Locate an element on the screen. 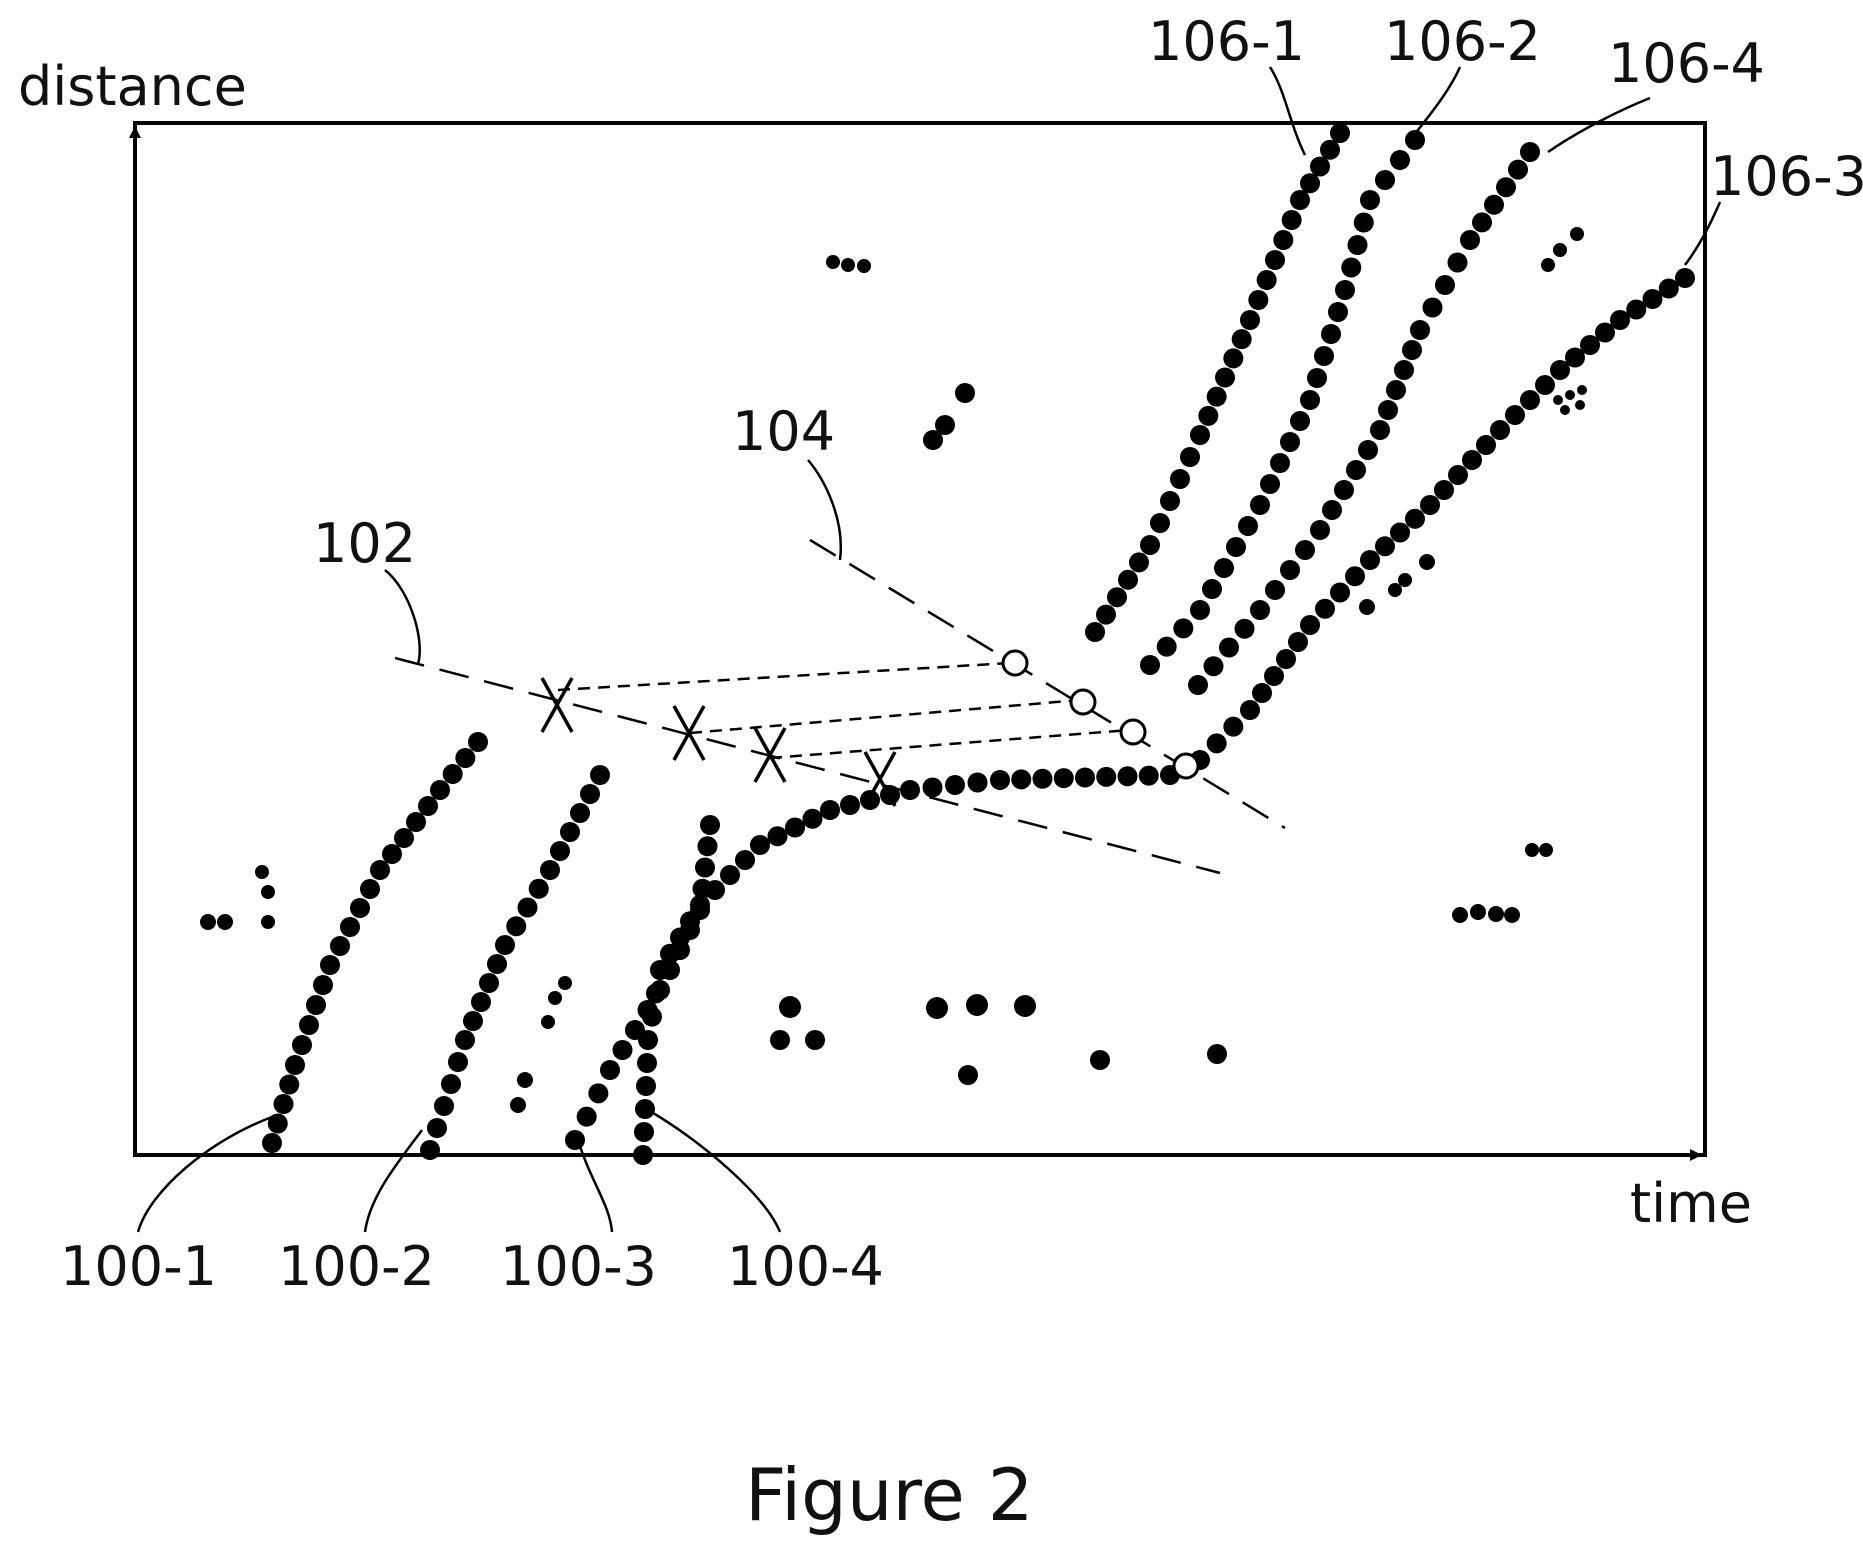 The image size is (1863, 1551). figure-caption: Figure 2 is located at coordinates (889, 1495).